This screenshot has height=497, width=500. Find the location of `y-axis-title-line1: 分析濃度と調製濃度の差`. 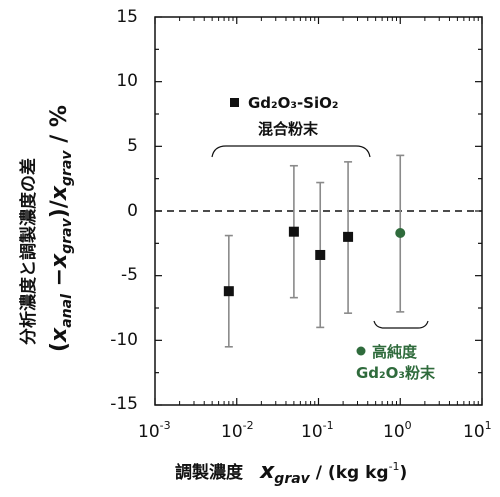

y-axis-title-line1: 分析濃度と調製濃度の差 is located at coordinates (28, 251).